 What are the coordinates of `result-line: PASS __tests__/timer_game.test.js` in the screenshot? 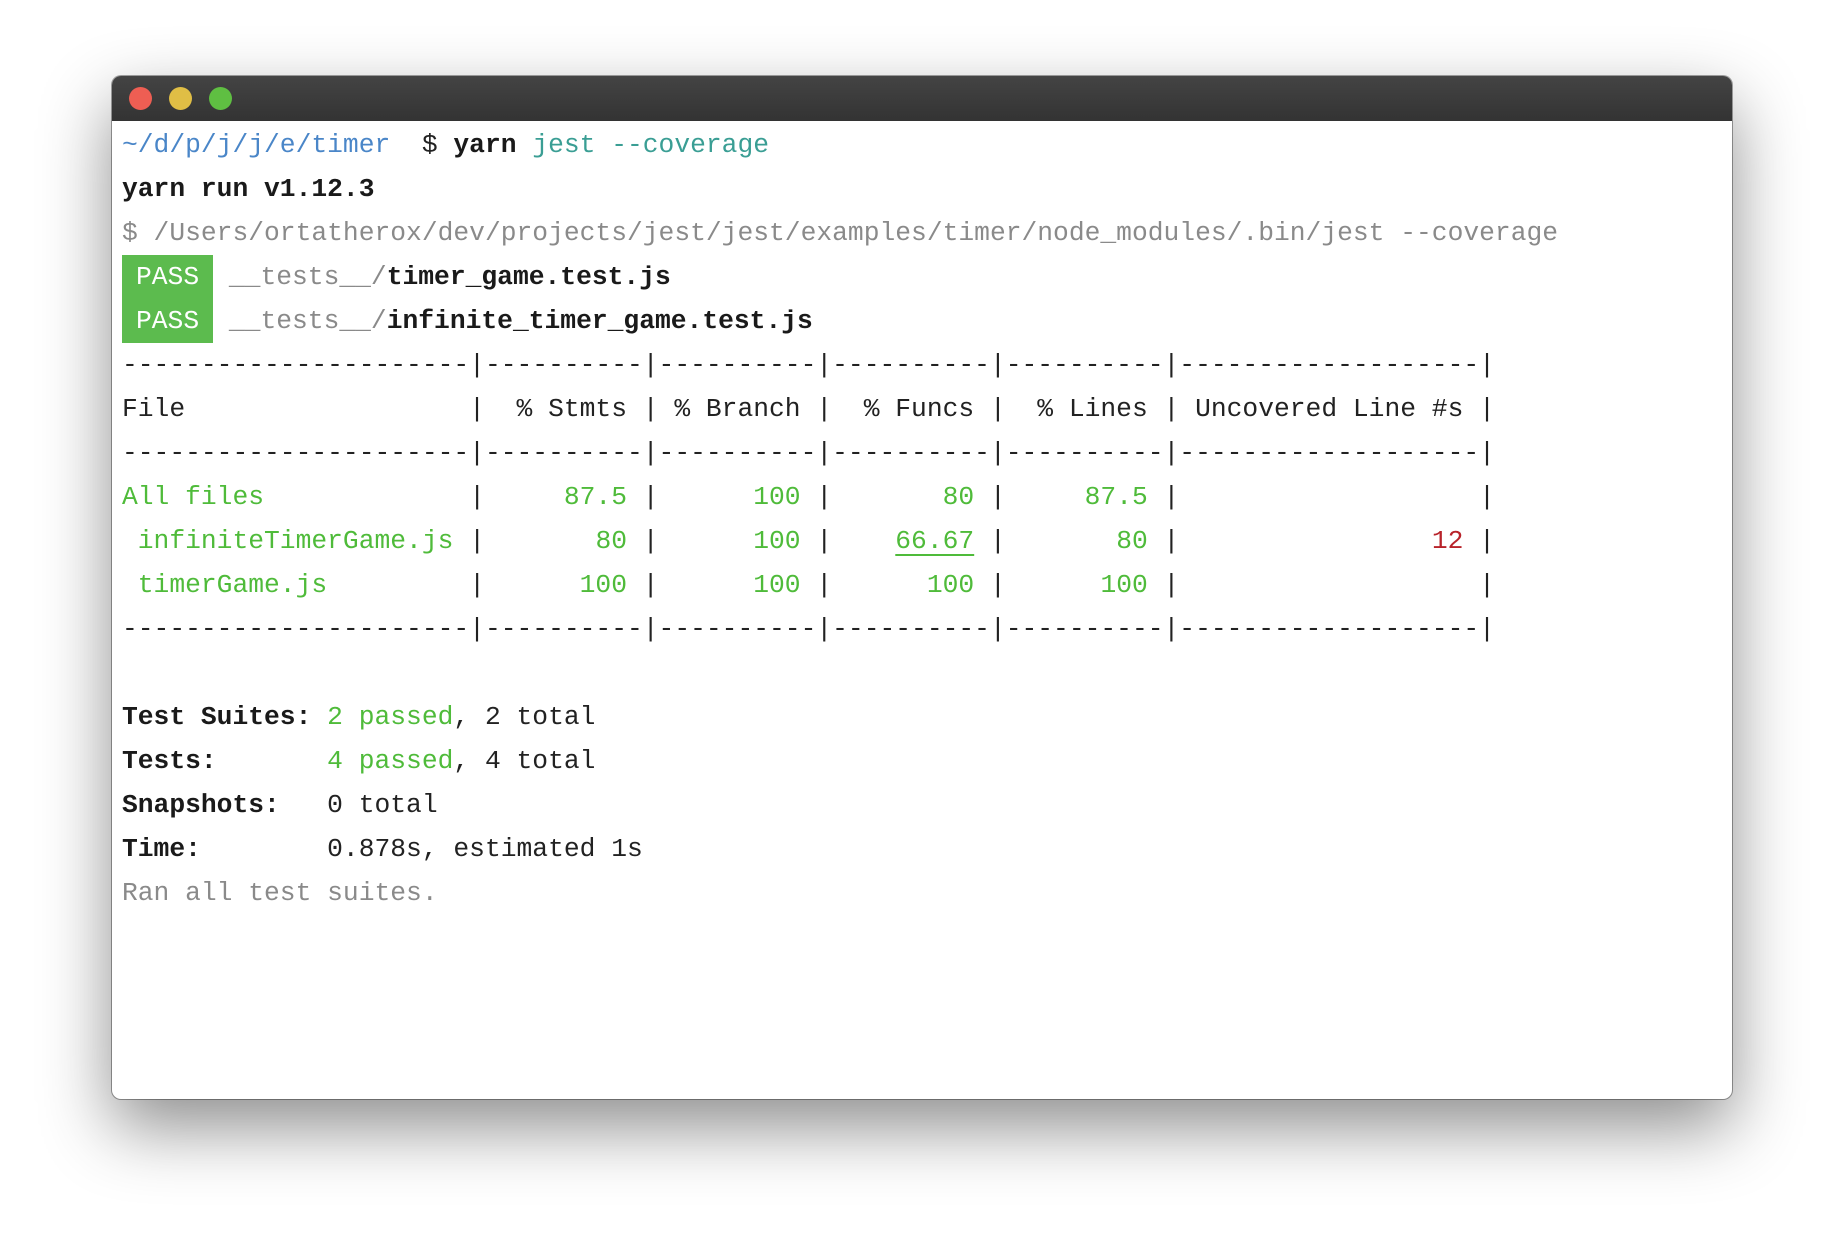 It's located at (927, 277).